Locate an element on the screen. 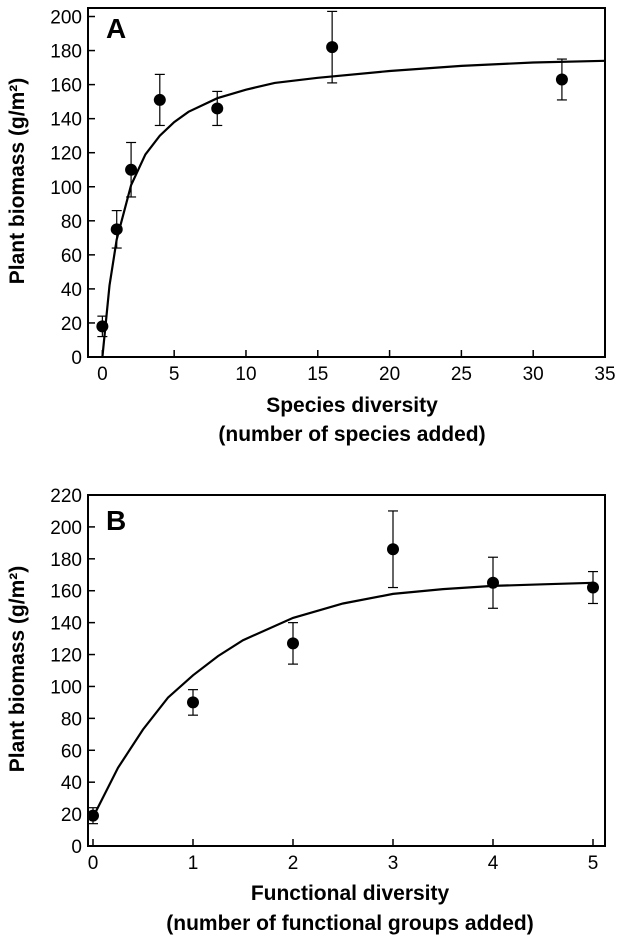 The height and width of the screenshot is (945, 619). x-tick-label: 3 is located at coordinates (393, 863).